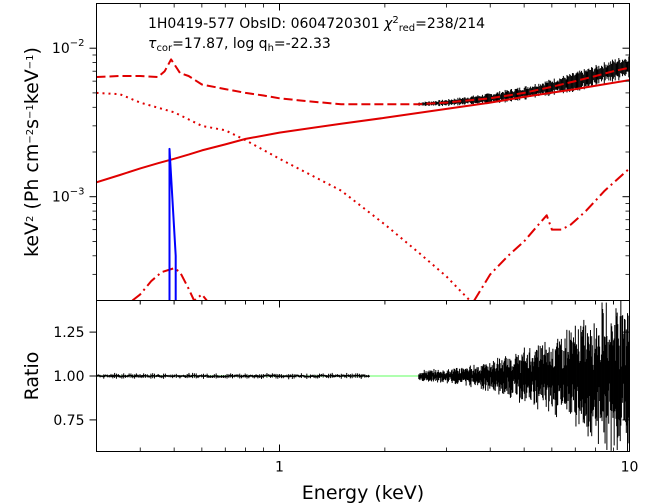  Describe the element at coordinates (68, 196) in the screenshot. I see `spectrum-y-tick-label: 10⁻³` at that location.